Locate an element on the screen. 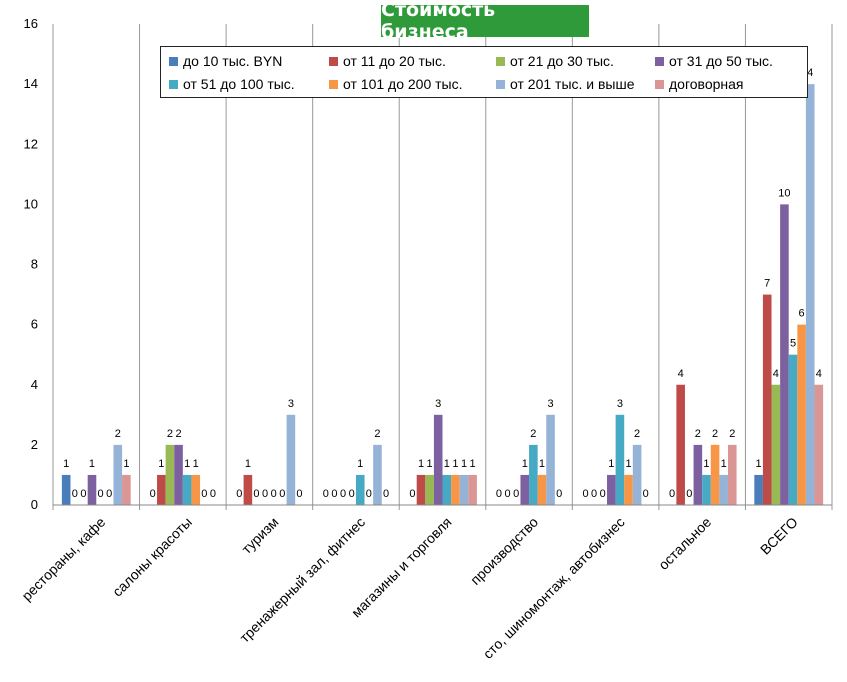 The width and height of the screenshot is (847, 682). chart-title: Стоимость бизнеса is located at coordinates (485, 21).